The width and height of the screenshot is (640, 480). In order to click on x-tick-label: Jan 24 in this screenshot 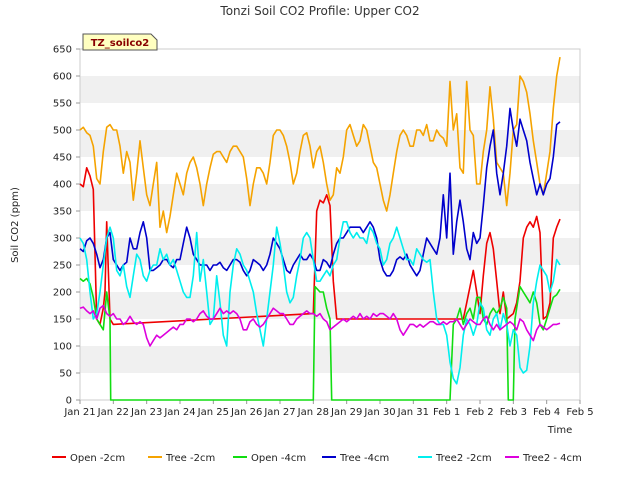, I will do `click(179, 412)`.